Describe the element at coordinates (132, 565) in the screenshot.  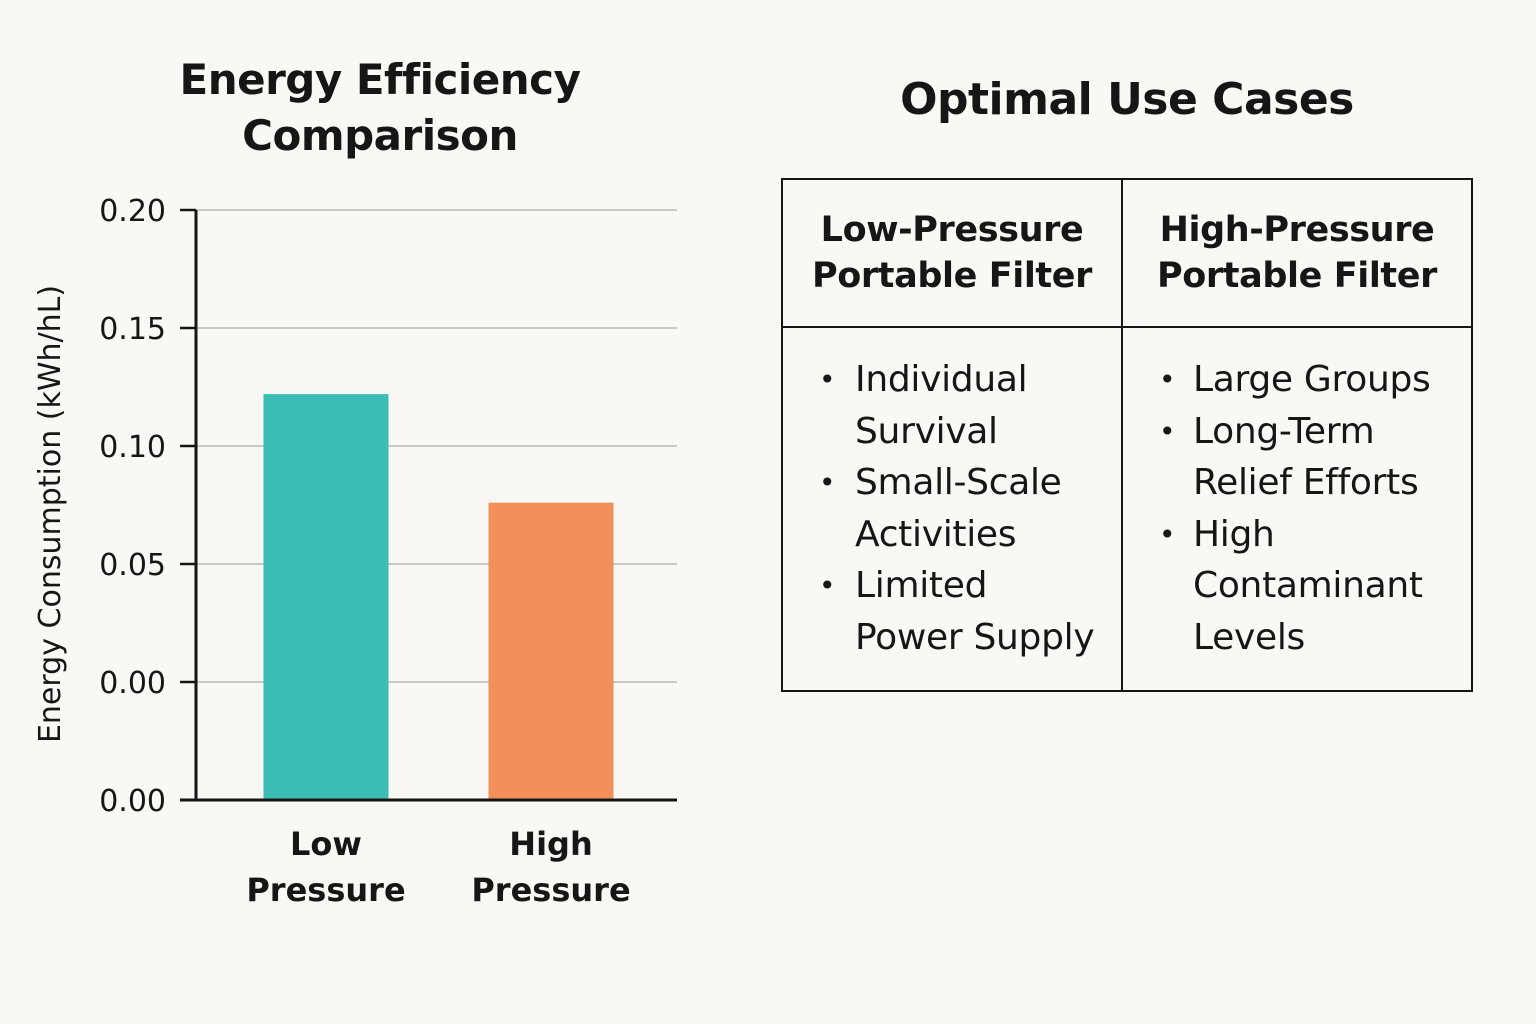
I see `y-tick-label: 0.05` at that location.